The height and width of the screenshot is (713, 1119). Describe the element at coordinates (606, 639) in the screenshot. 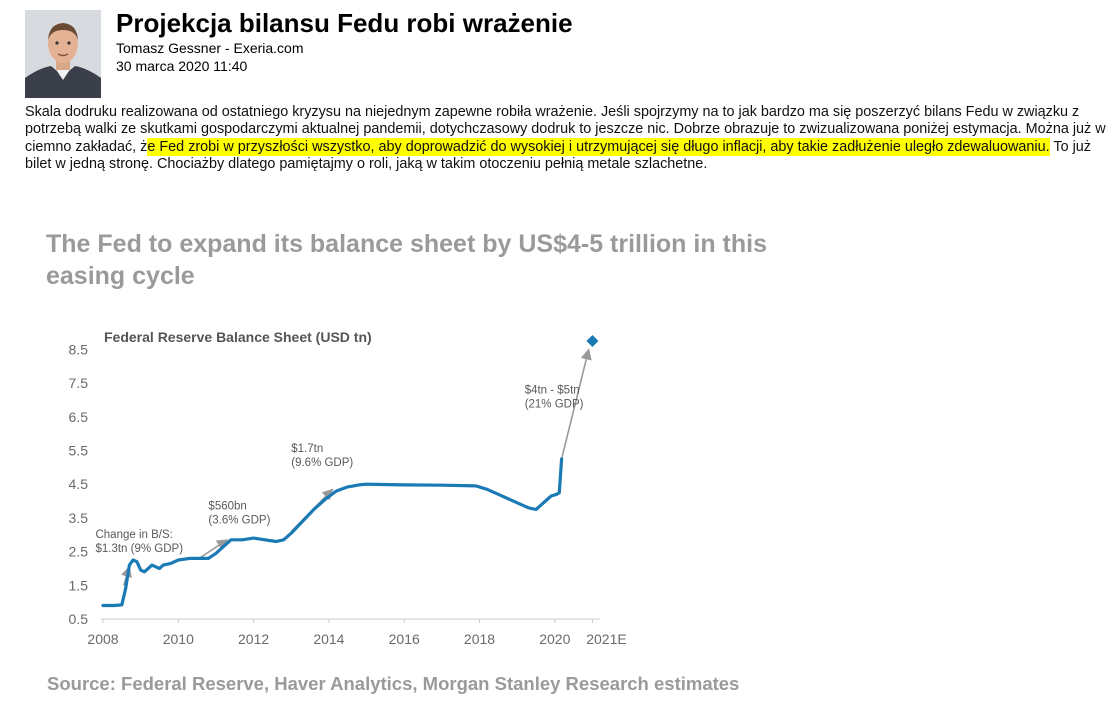

I see `x-tick-label: 2021E` at that location.